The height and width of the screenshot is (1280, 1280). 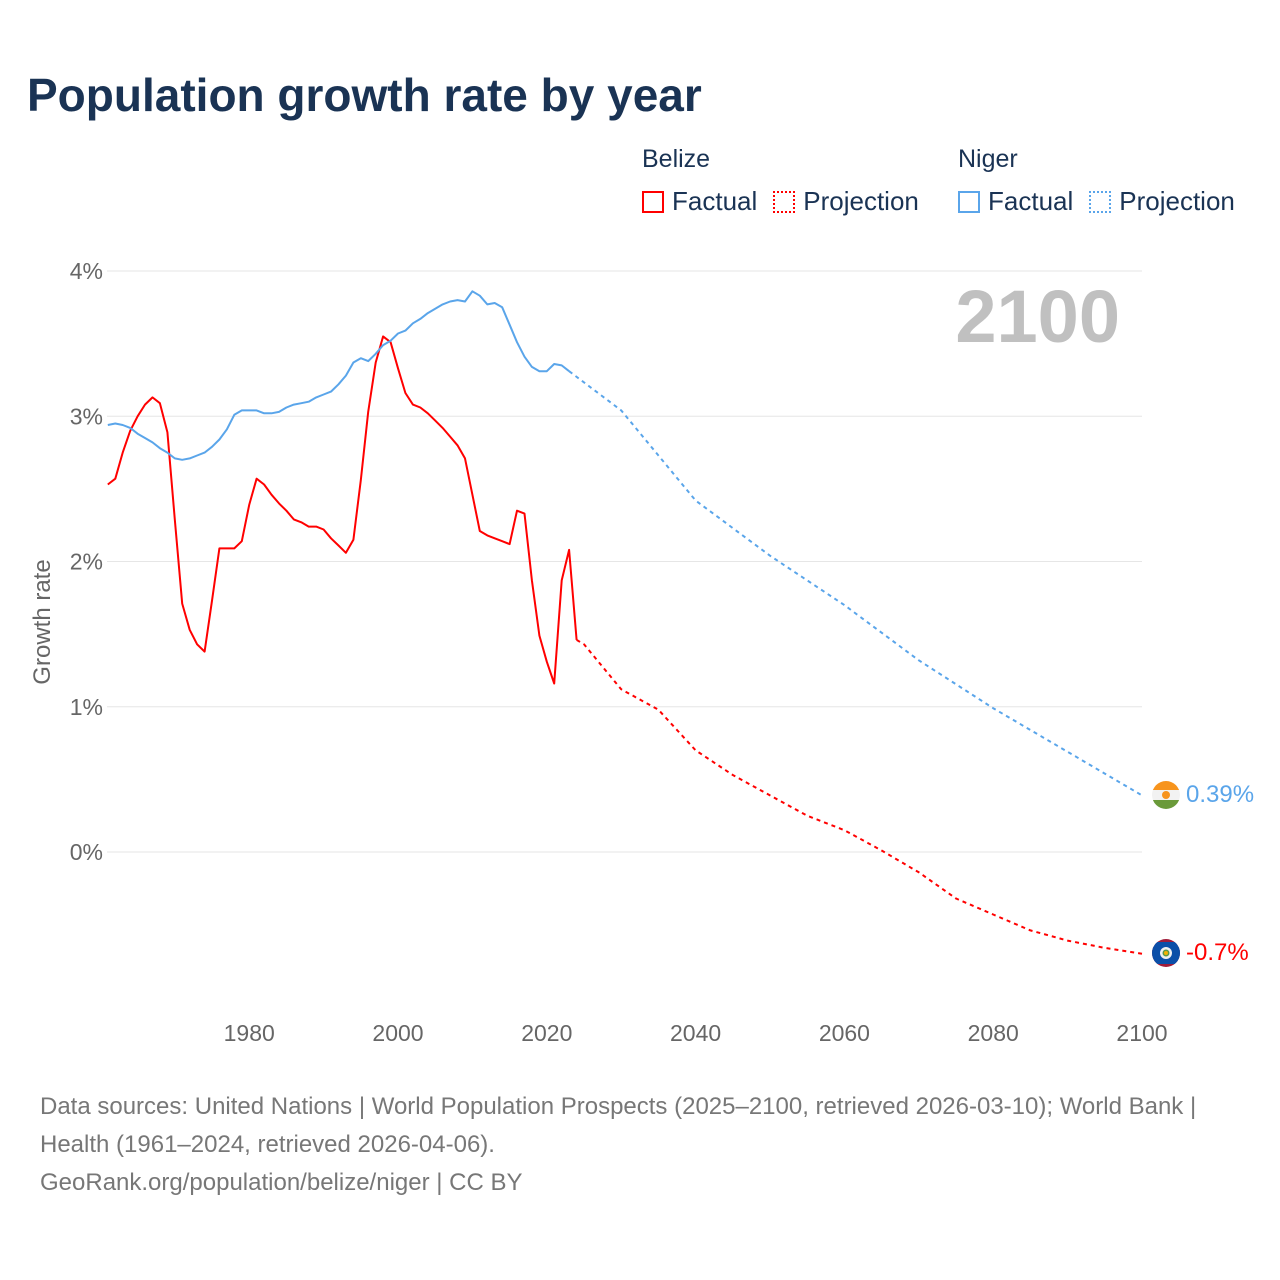 I want to click on legend-group-niger: Niger, so click(x=988, y=159).